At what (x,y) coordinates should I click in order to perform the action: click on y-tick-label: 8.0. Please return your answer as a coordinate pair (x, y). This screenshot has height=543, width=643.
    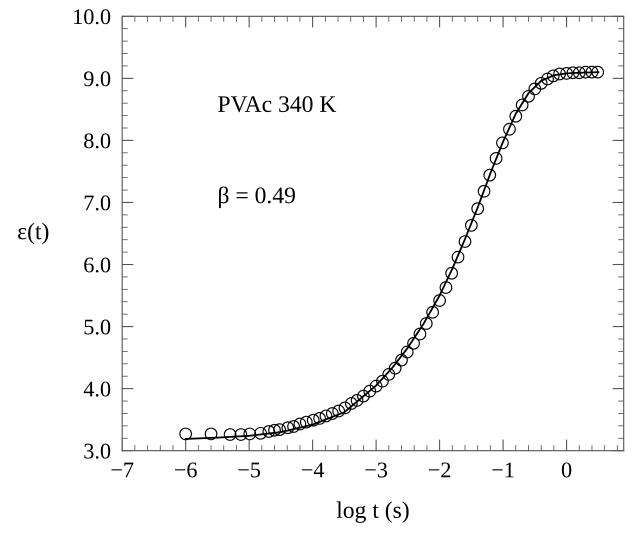
    Looking at the image, I should click on (97, 140).